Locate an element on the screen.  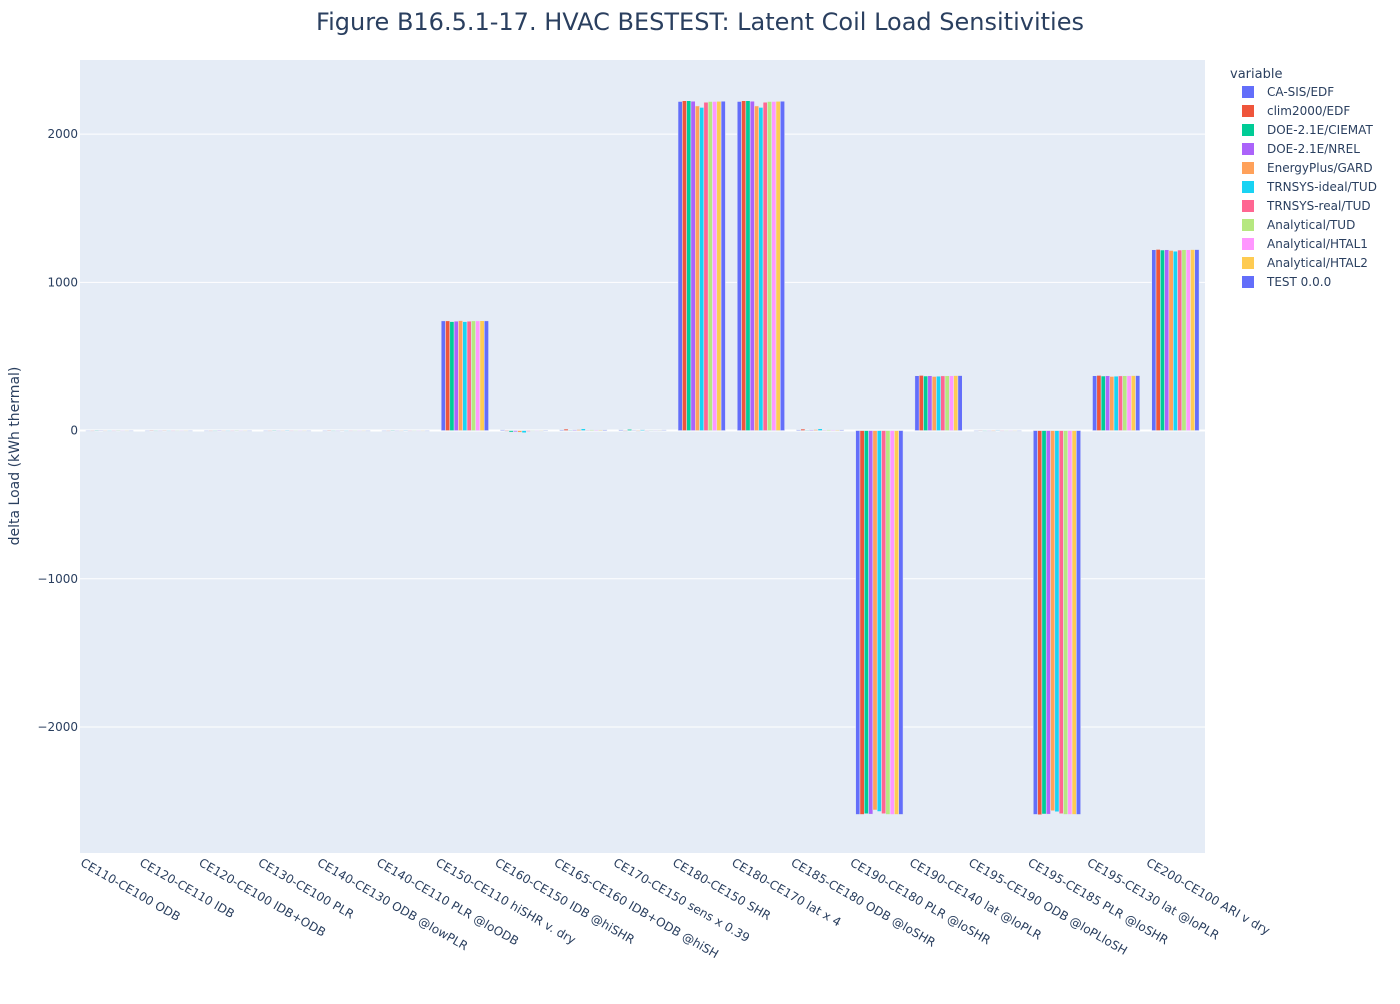
legend-item: TEST 0.0.0 is located at coordinates (1286, 282).